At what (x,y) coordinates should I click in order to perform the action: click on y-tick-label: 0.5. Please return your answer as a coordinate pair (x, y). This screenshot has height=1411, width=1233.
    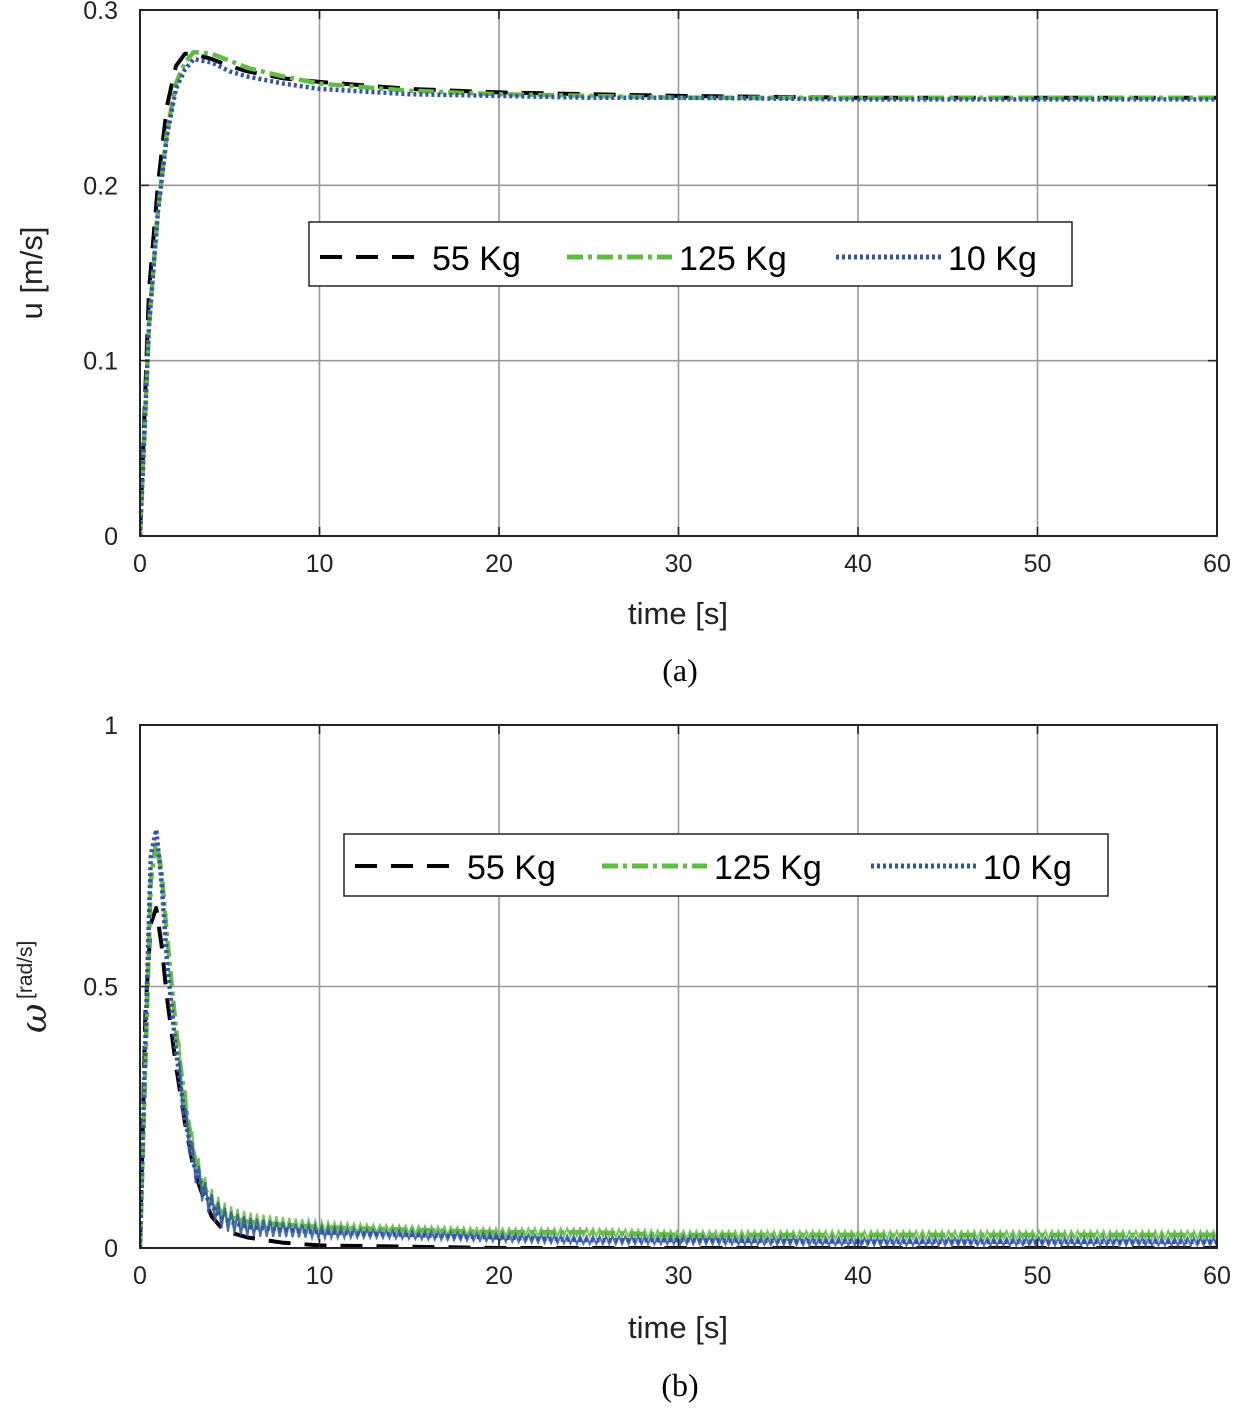
    Looking at the image, I should click on (100, 988).